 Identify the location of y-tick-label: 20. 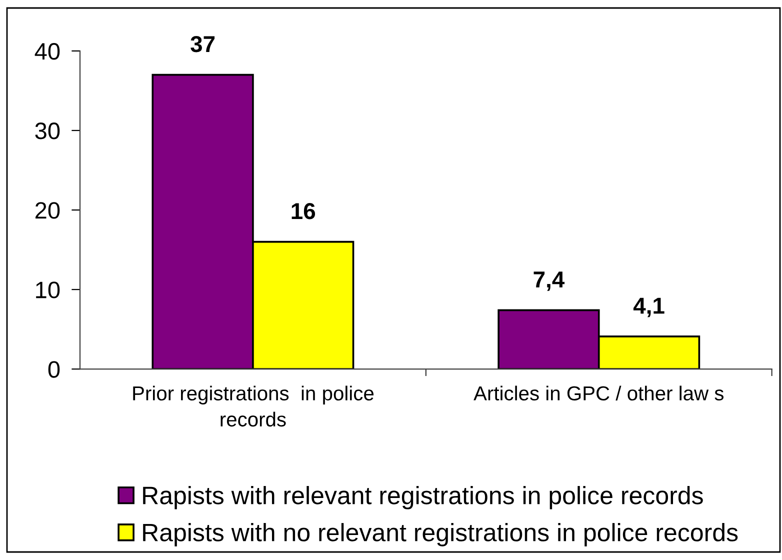
(47, 210).